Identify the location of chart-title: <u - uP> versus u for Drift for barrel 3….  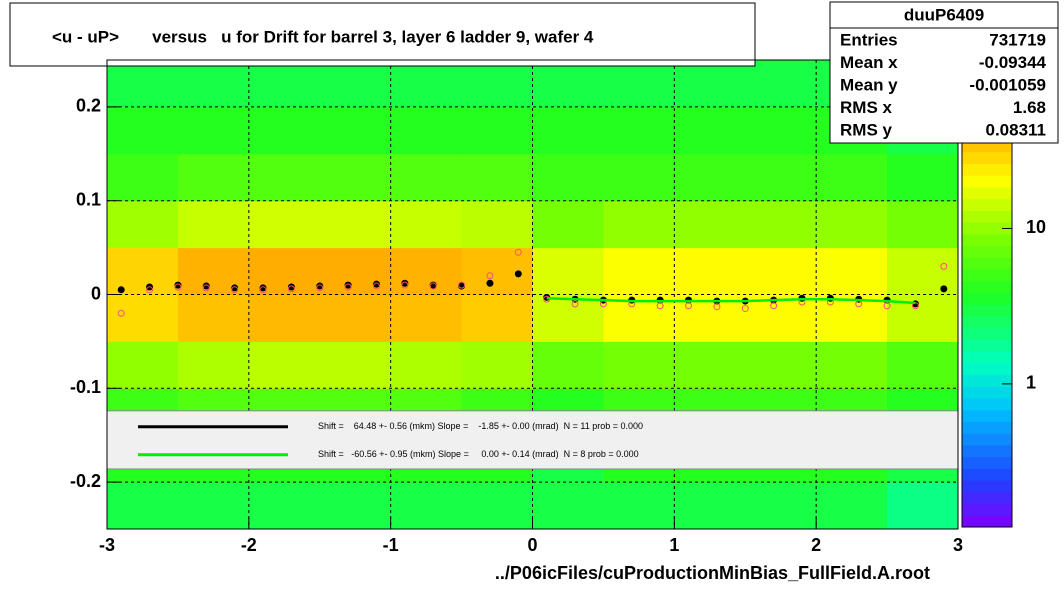
(323, 36).